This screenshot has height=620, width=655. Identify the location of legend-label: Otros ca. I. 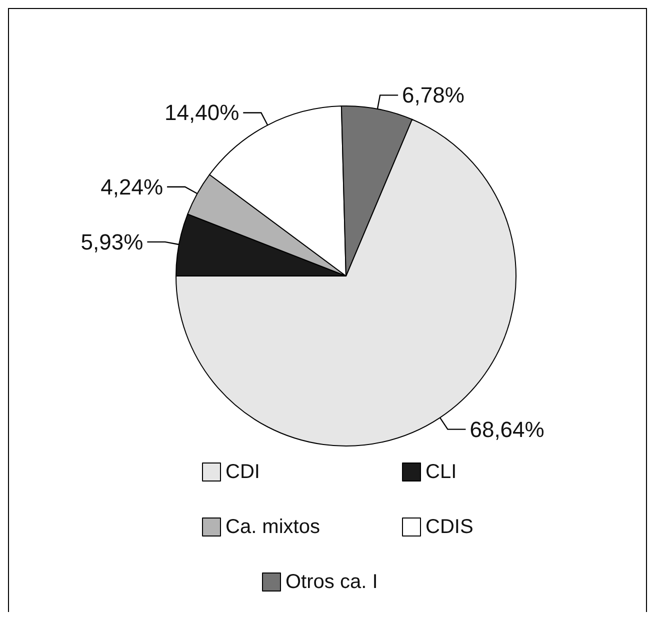
(332, 582).